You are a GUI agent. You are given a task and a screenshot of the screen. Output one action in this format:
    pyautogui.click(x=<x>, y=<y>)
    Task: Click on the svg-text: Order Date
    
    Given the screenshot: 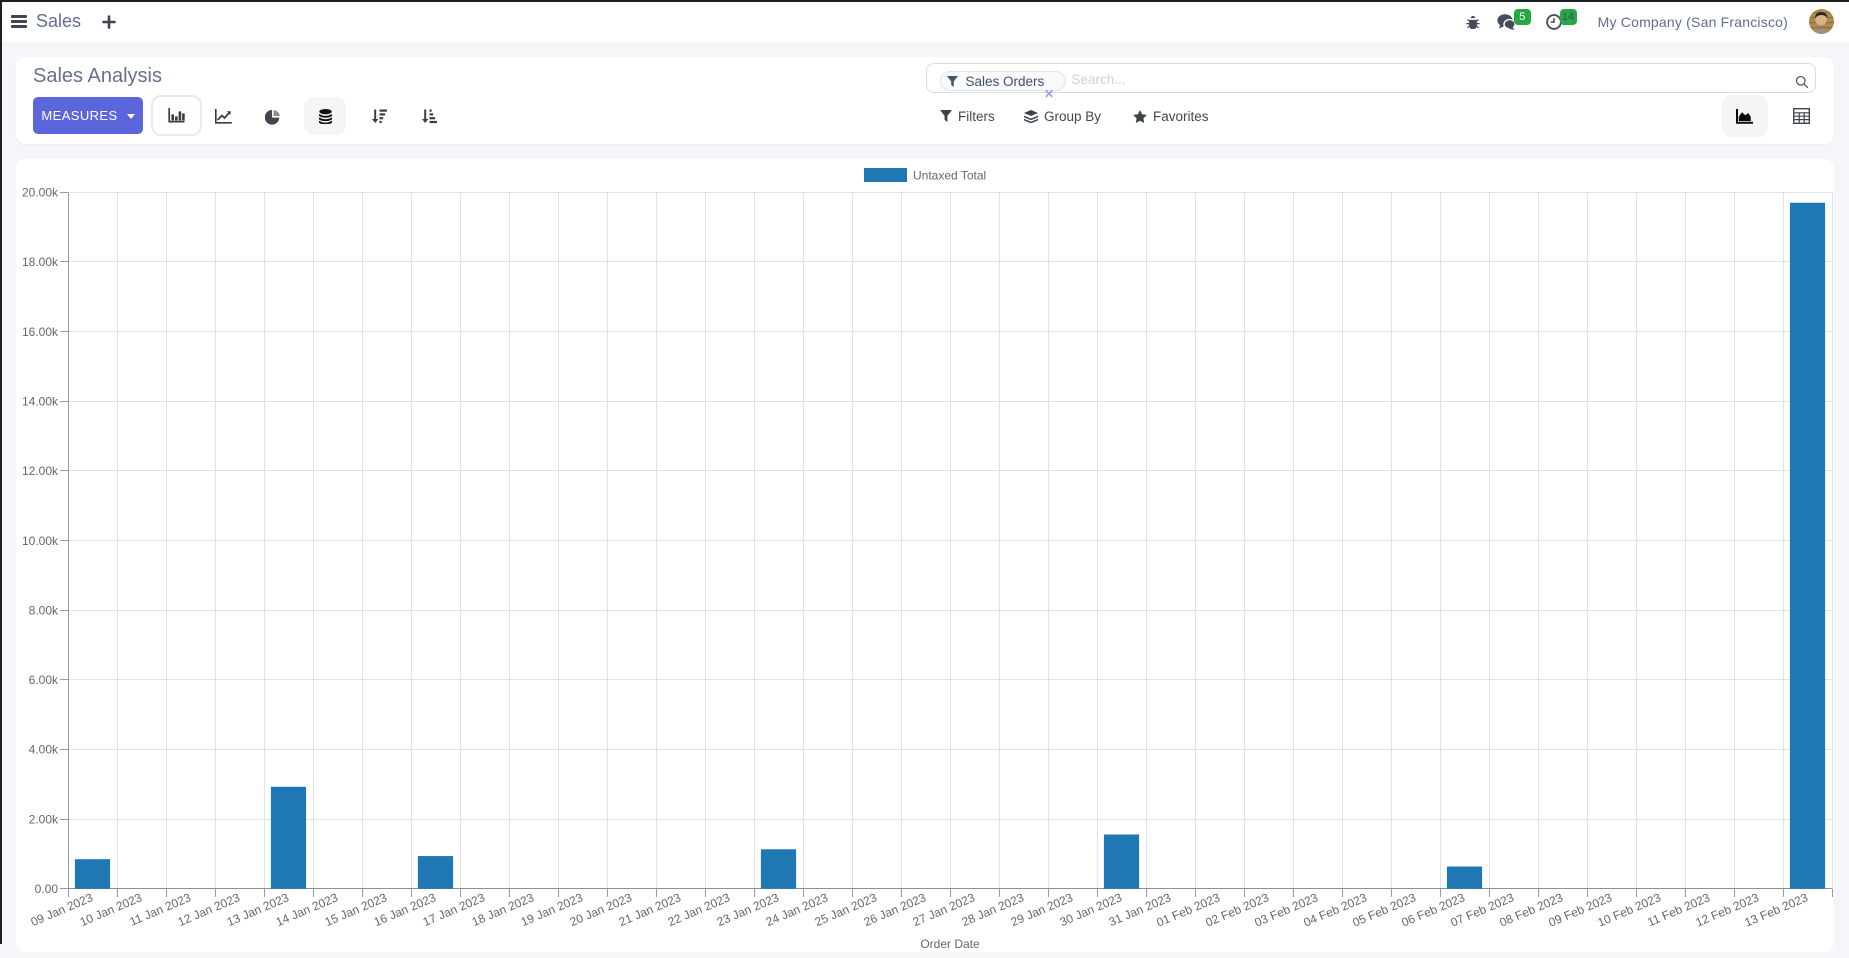 What is the action you would take?
    pyautogui.click(x=950, y=944)
    